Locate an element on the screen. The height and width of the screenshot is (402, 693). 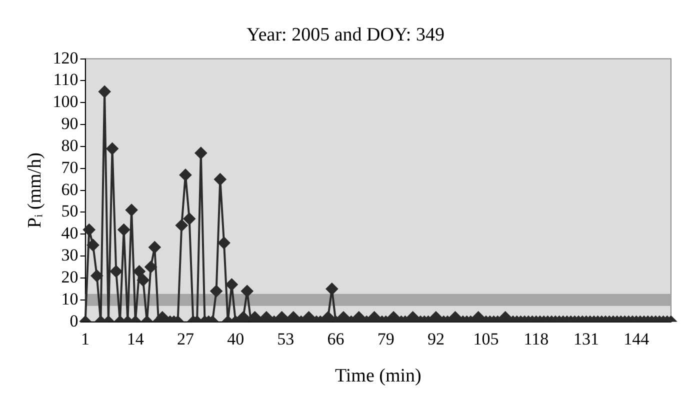
y-tick-label: 30 is located at coordinates (69, 255).